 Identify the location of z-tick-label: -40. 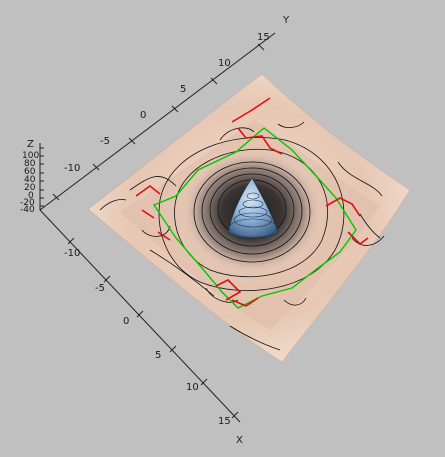
(27, 210).